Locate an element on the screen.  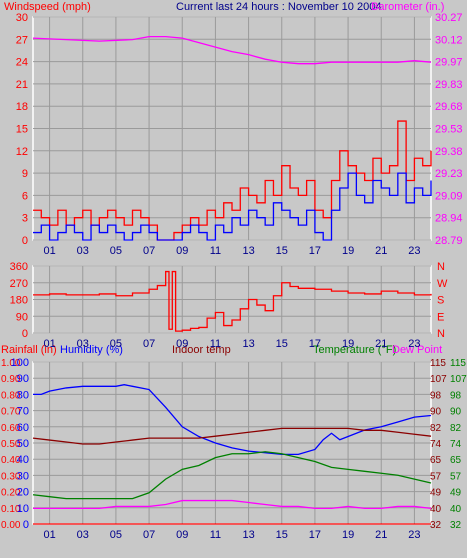
wind-y-tick: 6 is located at coordinates (25, 196).